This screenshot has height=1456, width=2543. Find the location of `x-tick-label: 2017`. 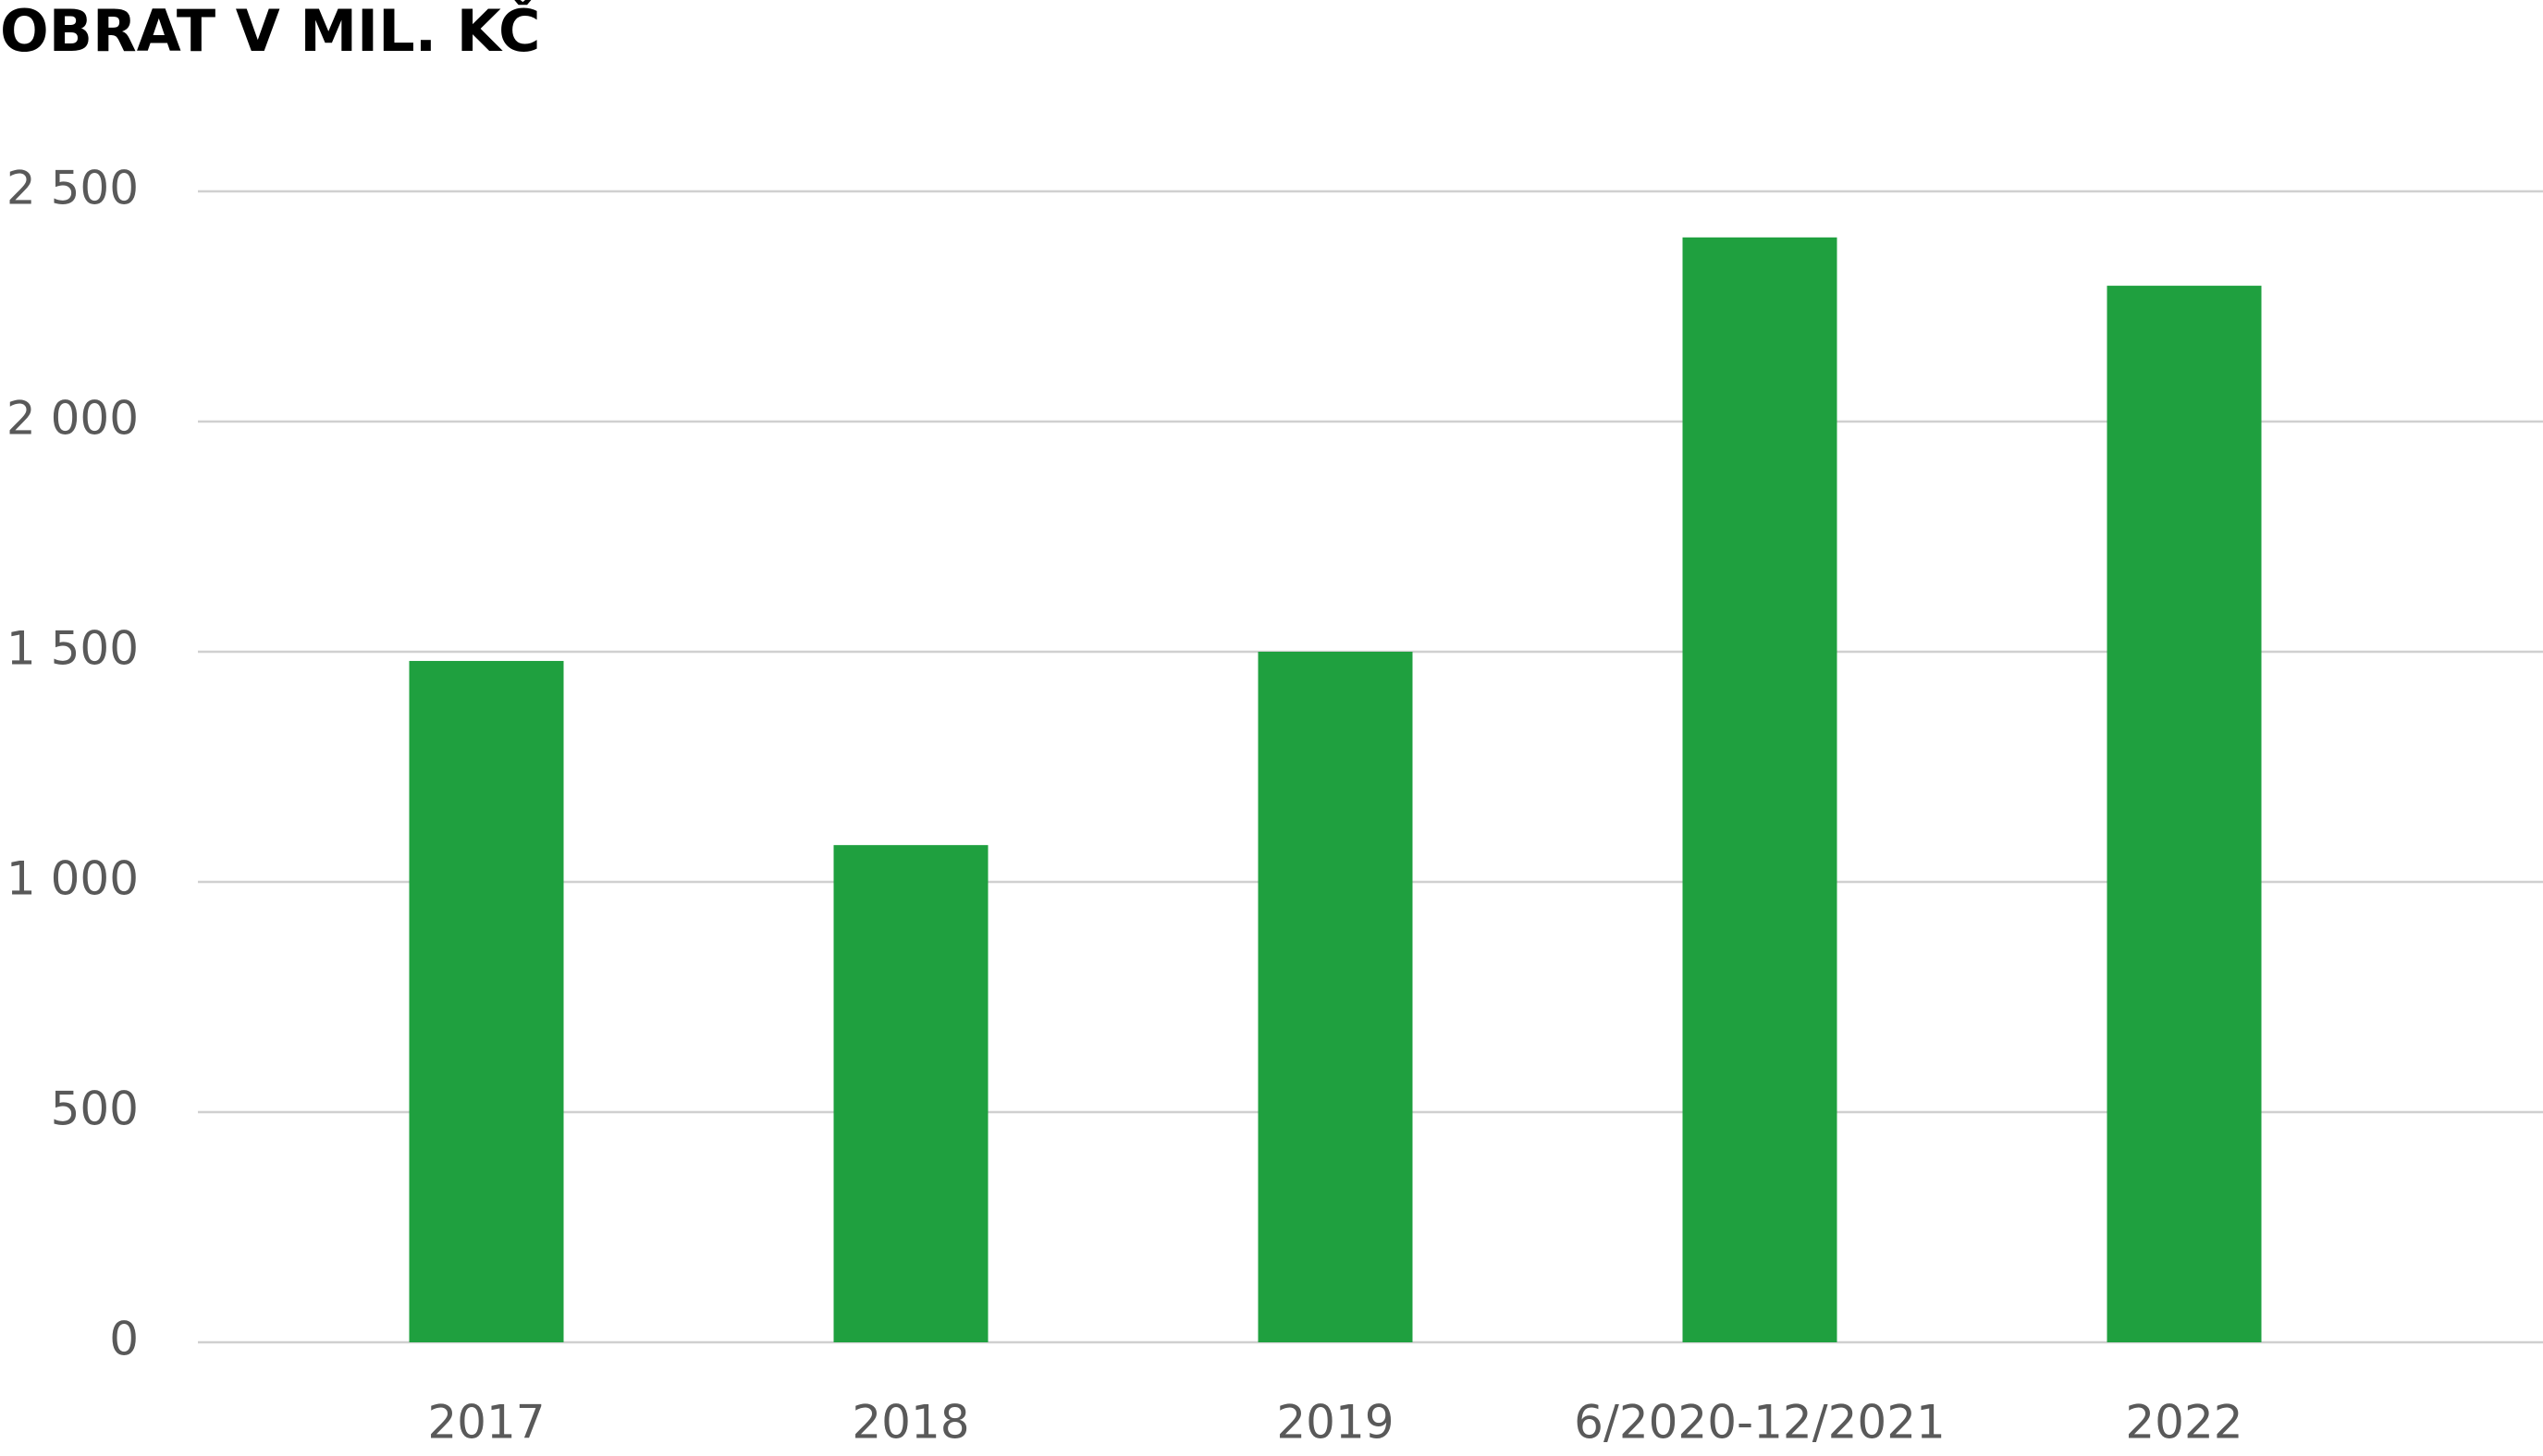

x-tick-label: 2017 is located at coordinates (486, 1423).